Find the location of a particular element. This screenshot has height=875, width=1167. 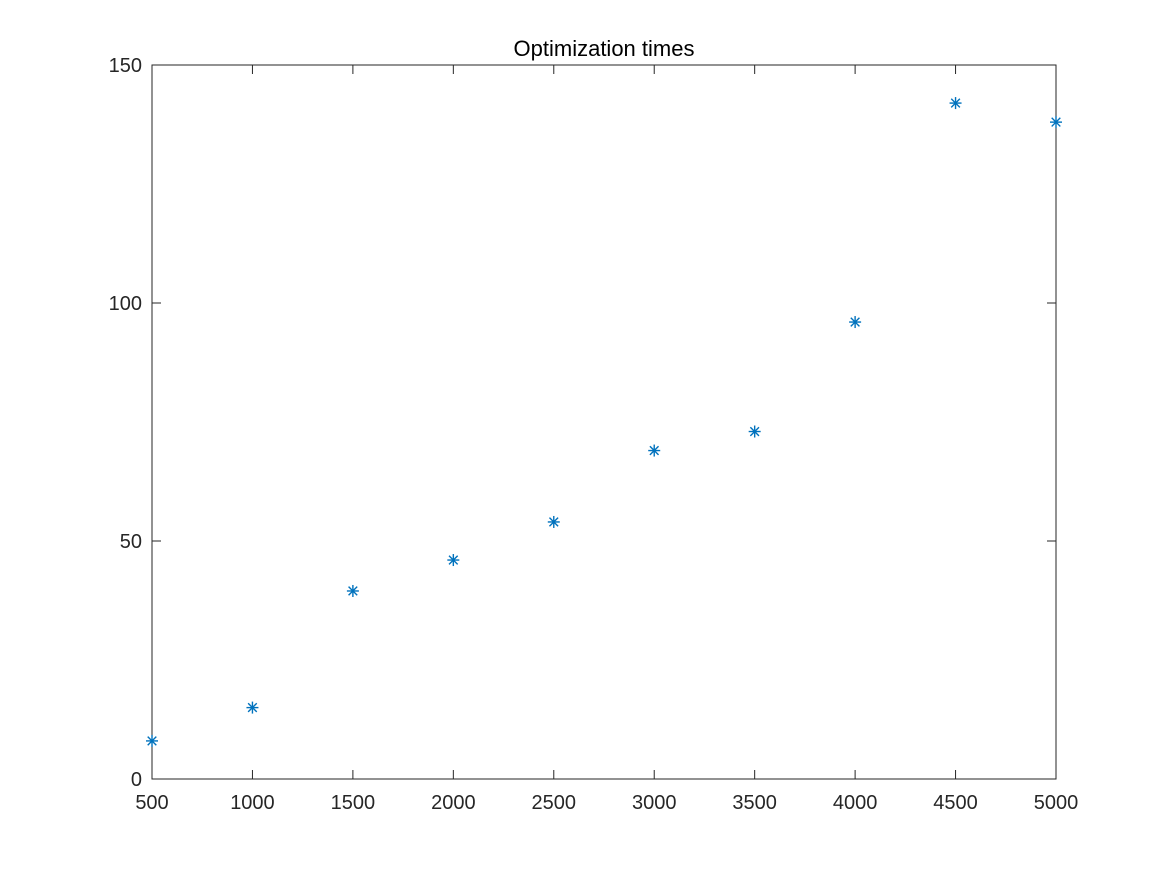

x-tick-label: 3000 is located at coordinates (654, 803).